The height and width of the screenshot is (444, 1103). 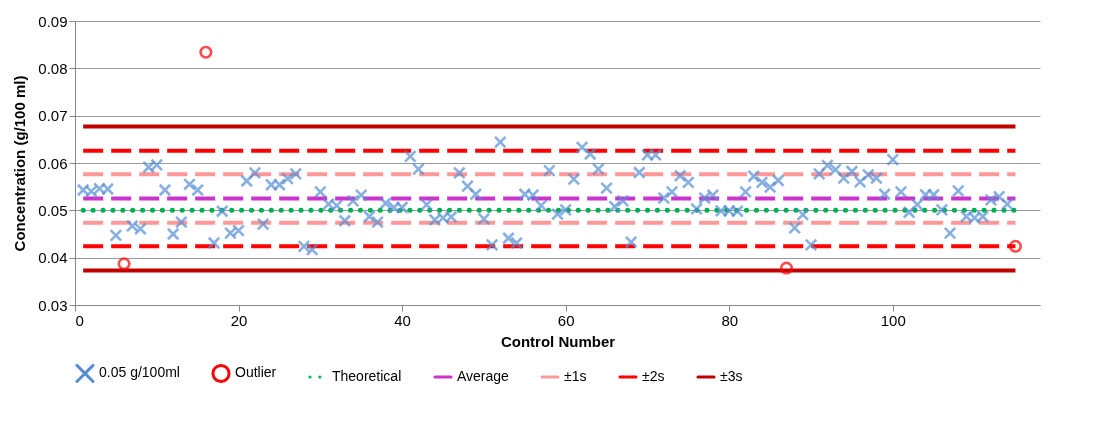 What do you see at coordinates (256, 372) in the screenshot?
I see `legend-label: Outlier` at bounding box center [256, 372].